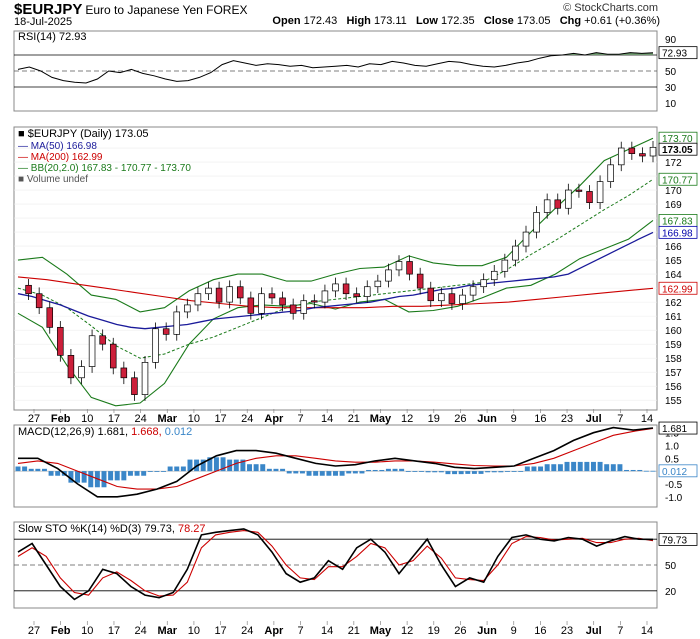 The image size is (700, 639). Describe the element at coordinates (673, 331) in the screenshot. I see `price-tick-label: 160` at that location.